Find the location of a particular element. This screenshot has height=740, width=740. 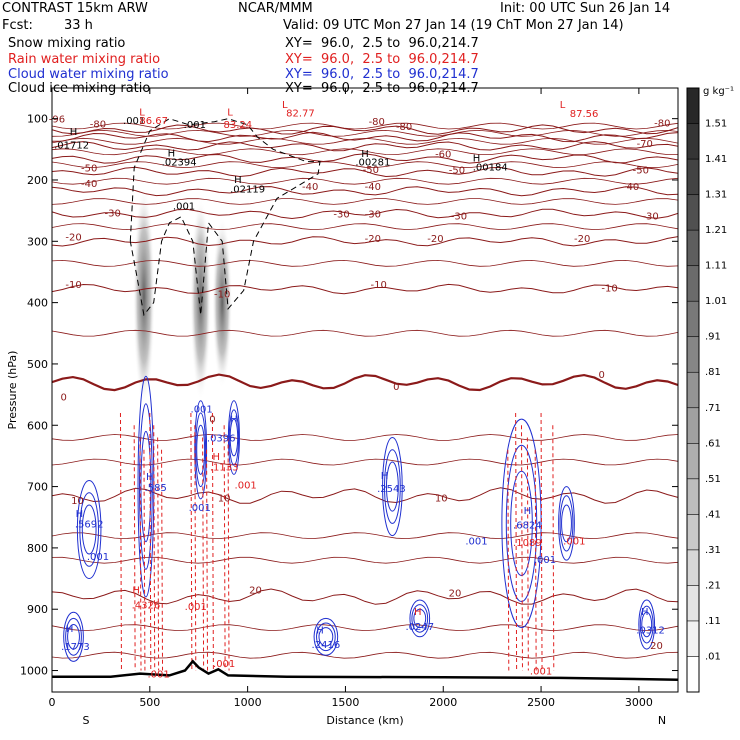

colorbar-level-label: .61 is located at coordinates (713, 443).